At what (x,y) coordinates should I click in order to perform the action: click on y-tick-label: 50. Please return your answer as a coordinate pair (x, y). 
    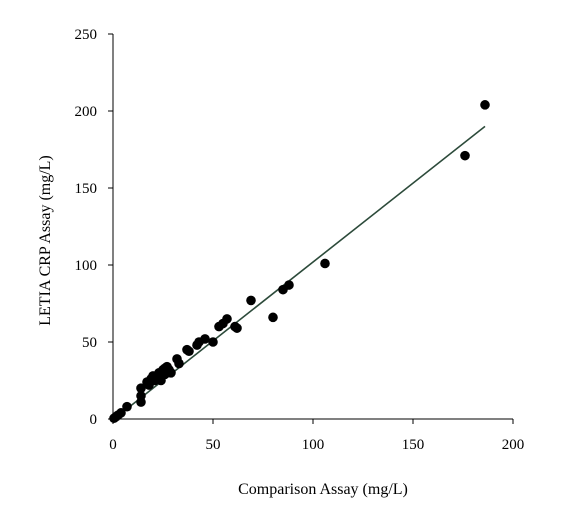
    Looking at the image, I should click on (89, 343).